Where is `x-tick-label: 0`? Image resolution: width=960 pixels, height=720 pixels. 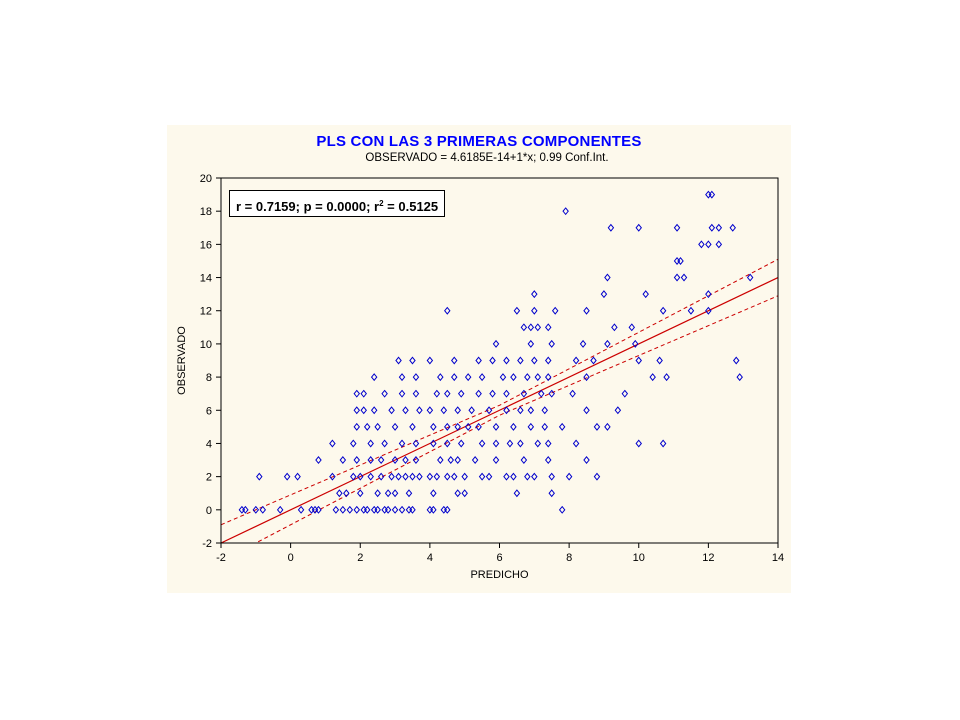
x-tick-label: 0 is located at coordinates (291, 558).